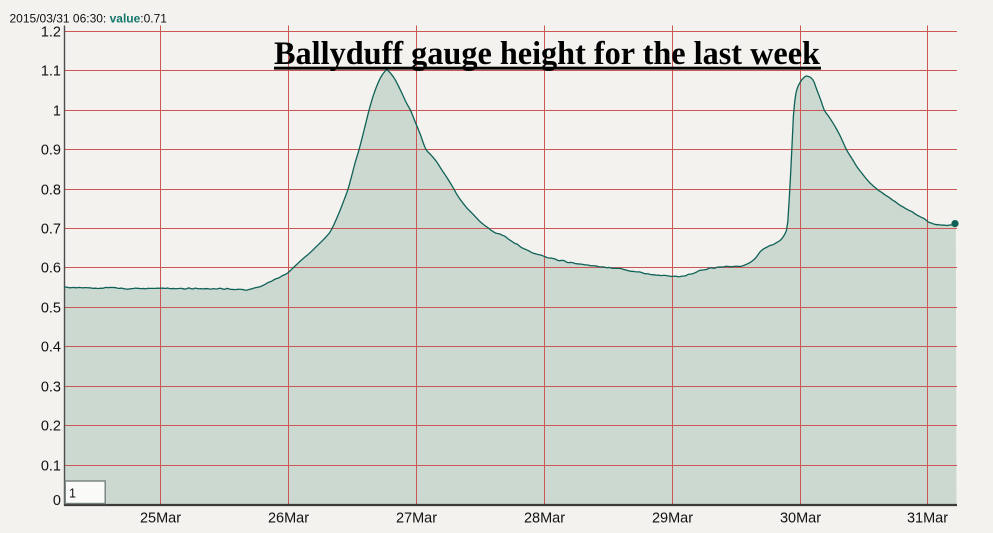 Image resolution: width=993 pixels, height=533 pixels. What do you see at coordinates (89, 19) in the screenshot?
I see `svg-text: 2015/03/31 06:30: value:0.71` at bounding box center [89, 19].